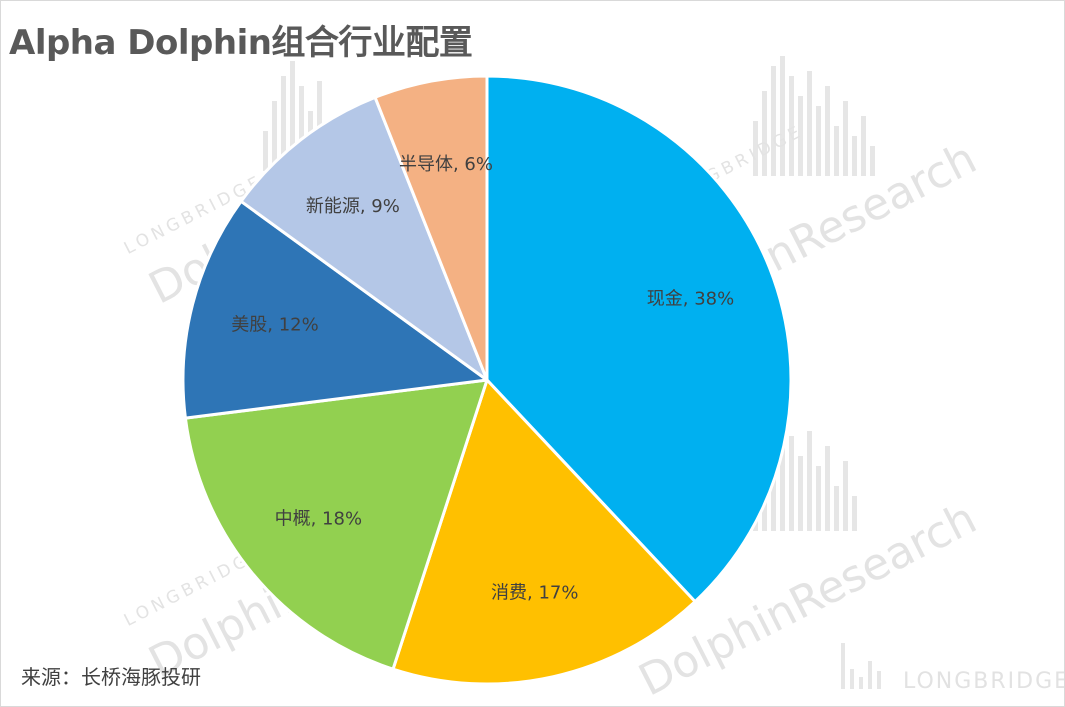 This screenshot has height=707, width=1065. I want to click on pie-label-4: 新能源, 9%, so click(353, 206).